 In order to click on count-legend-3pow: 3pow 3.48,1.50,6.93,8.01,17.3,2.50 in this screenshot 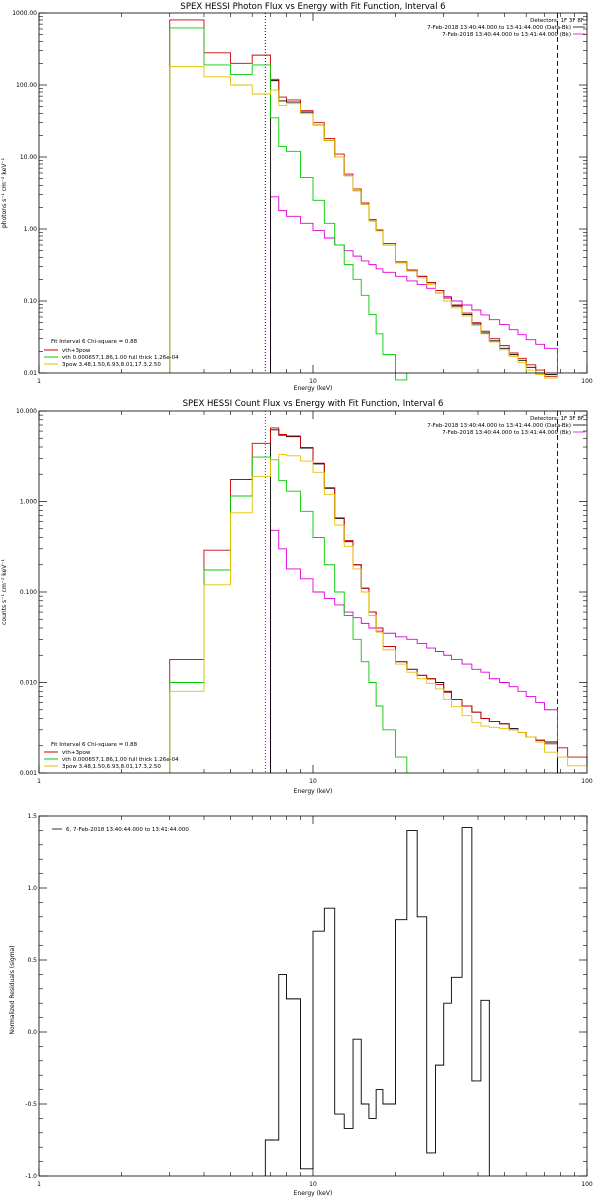, I will do `click(111, 767)`.